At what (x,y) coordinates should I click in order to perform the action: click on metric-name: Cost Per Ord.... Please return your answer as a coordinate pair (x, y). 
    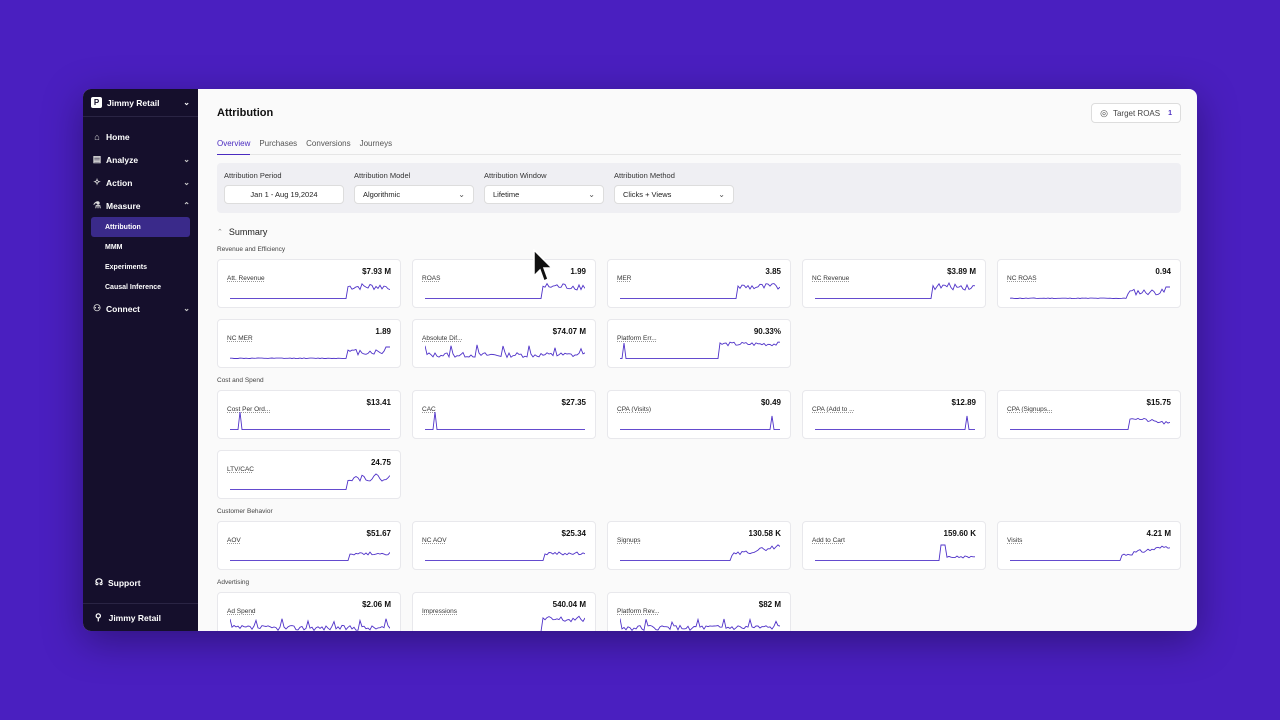
    Looking at the image, I should click on (249, 409).